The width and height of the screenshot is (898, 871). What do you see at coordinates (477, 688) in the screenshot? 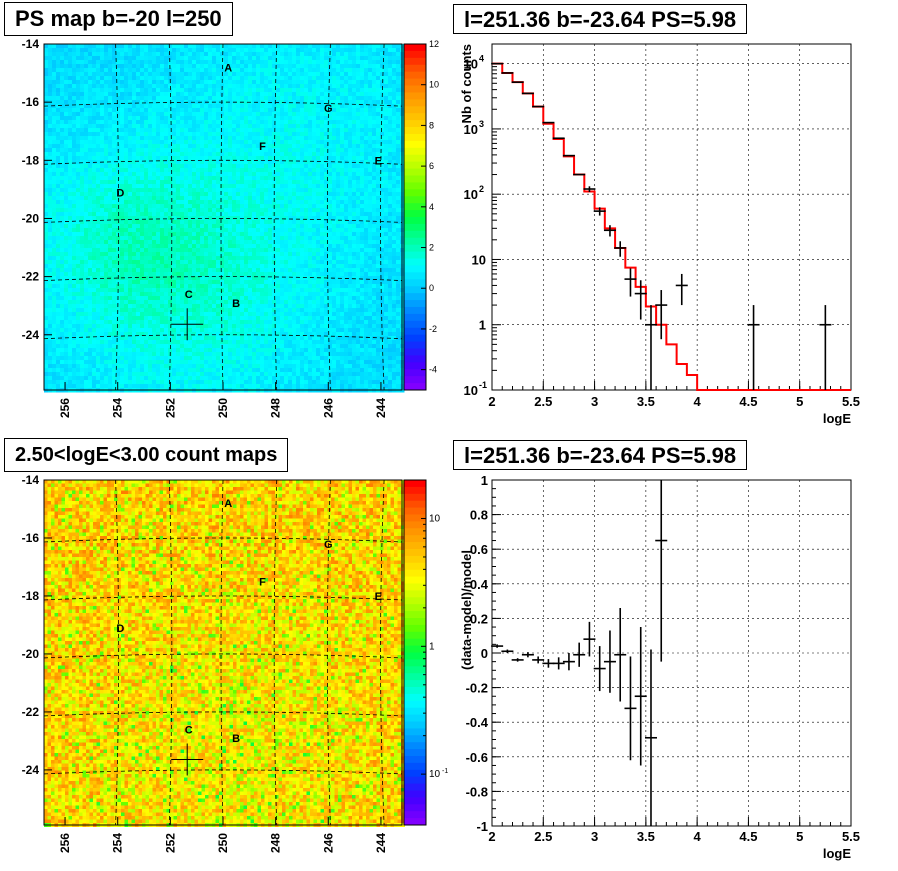
I see `y-tick-label: -0.2` at bounding box center [477, 688].